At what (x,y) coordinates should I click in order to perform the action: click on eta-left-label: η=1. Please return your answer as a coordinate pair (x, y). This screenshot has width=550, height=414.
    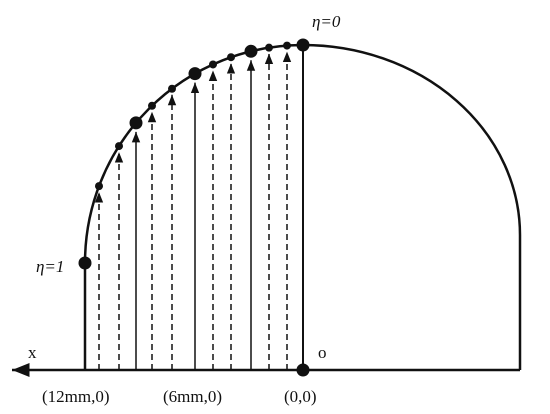
    Looking at the image, I should click on (50, 266).